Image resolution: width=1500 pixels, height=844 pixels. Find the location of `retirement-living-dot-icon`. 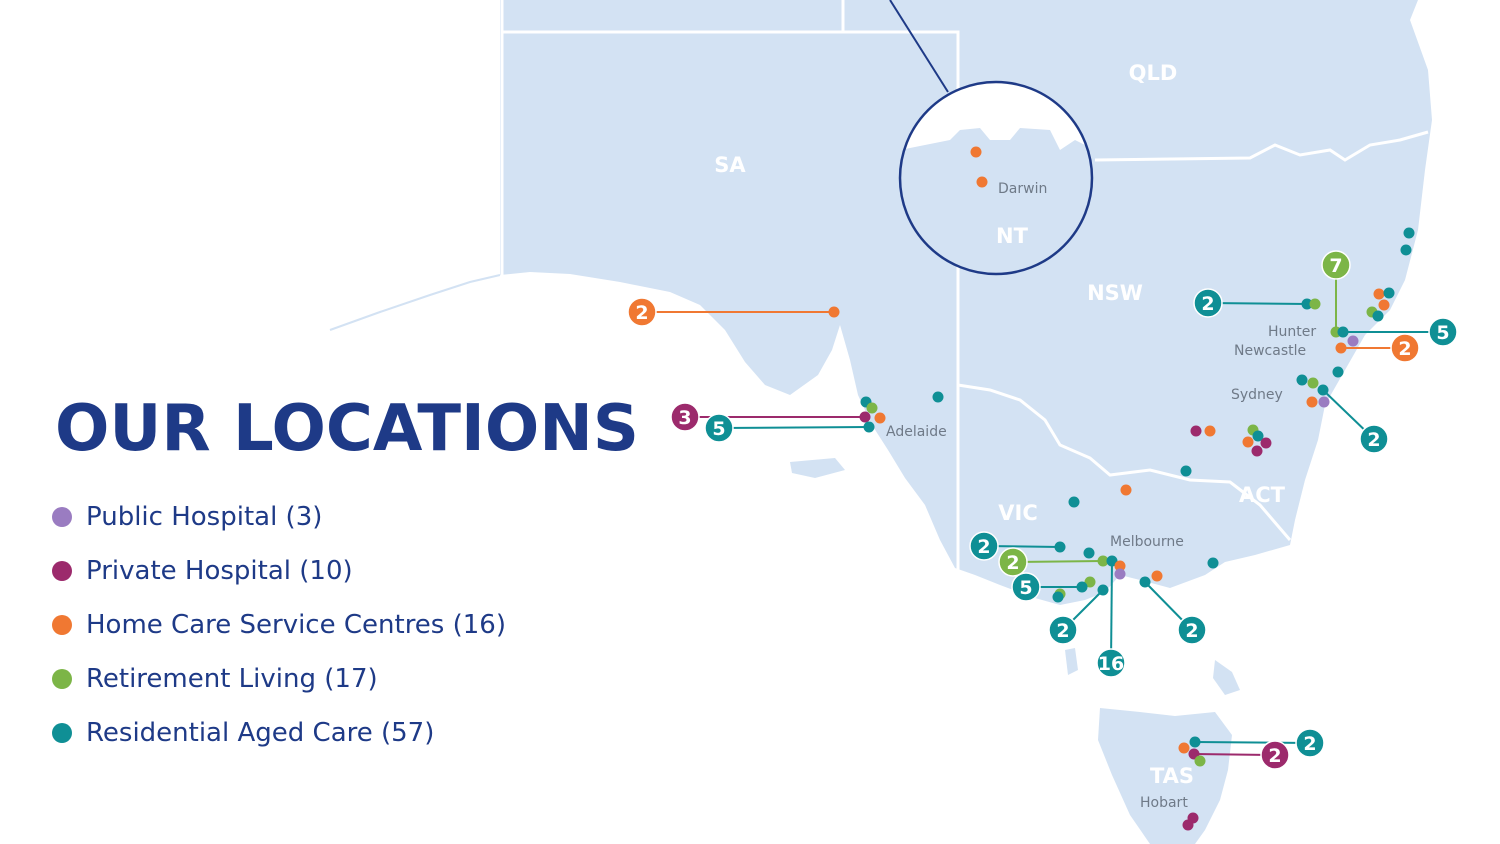

retirement-living-dot-icon is located at coordinates (62, 679).